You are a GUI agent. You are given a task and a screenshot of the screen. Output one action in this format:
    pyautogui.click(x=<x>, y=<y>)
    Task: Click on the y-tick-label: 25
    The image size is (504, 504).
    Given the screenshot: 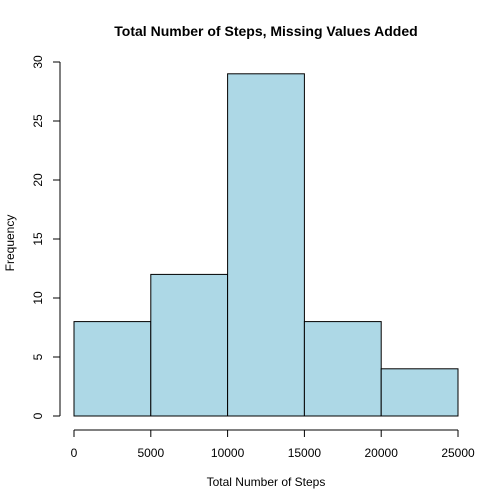 What is the action you would take?
    pyautogui.click(x=38, y=121)
    